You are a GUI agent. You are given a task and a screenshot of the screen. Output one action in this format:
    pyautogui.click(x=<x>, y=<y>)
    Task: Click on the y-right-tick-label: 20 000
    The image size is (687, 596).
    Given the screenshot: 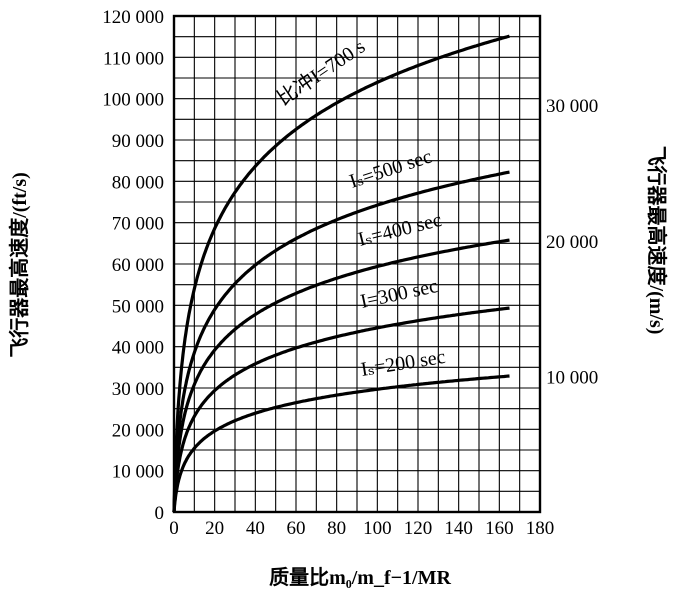 What is the action you would take?
    pyautogui.click(x=572, y=242)
    